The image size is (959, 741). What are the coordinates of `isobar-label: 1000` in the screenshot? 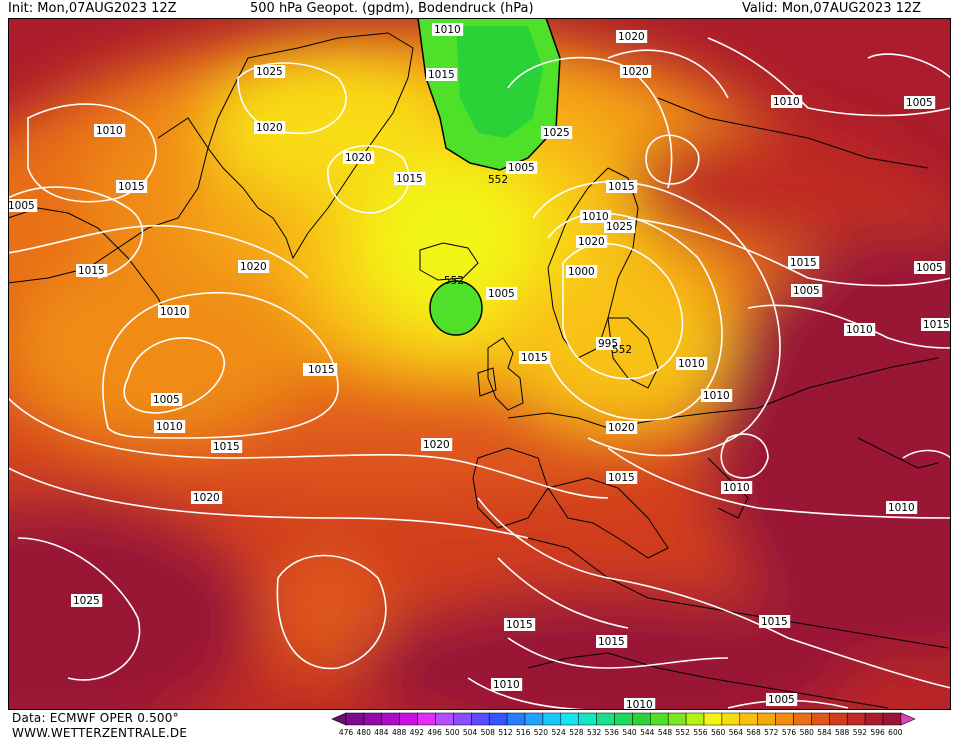 It's located at (581, 272).